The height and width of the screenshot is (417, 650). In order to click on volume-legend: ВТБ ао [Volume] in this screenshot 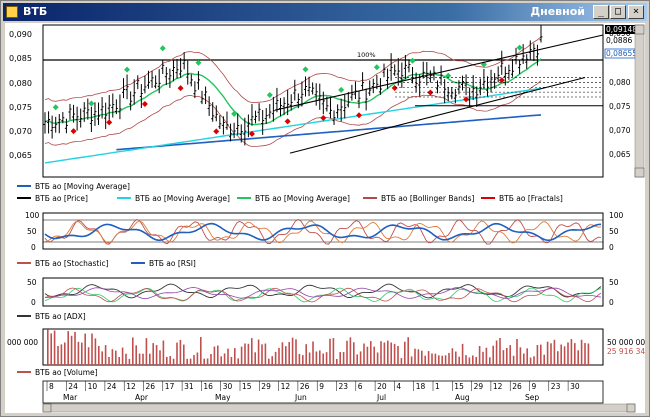, I will do `click(57, 372)`.